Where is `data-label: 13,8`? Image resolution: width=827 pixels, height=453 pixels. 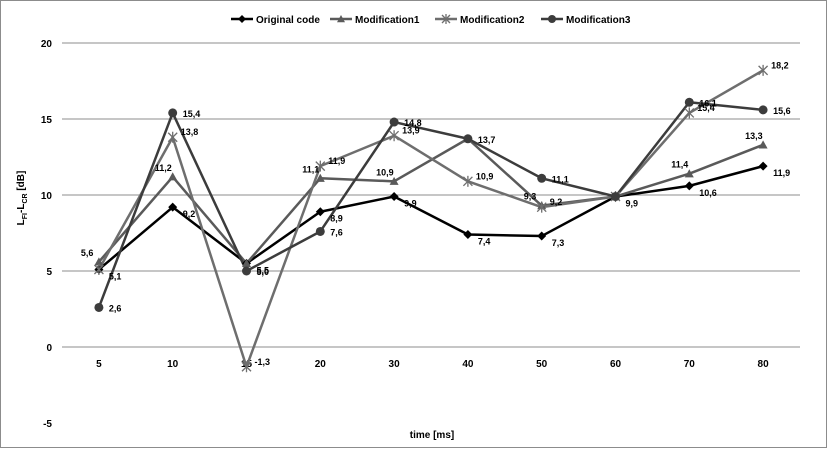 data-label: 13,8 is located at coordinates (190, 132).